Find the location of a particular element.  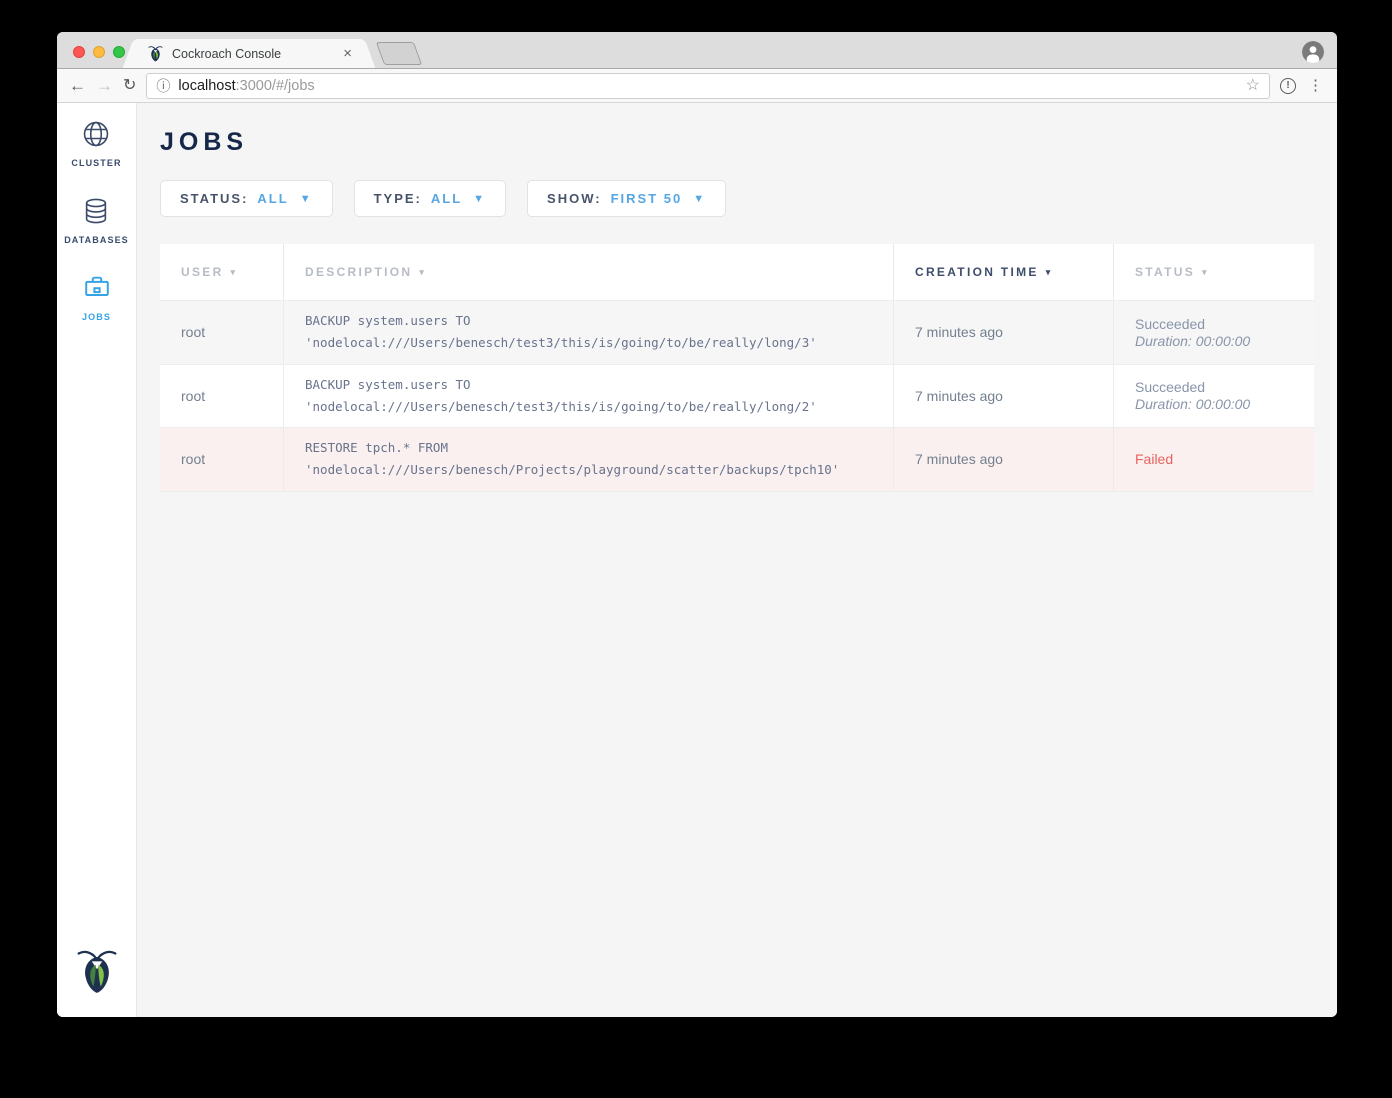

column-header-label: DESCRIPTION is located at coordinates (359, 272).